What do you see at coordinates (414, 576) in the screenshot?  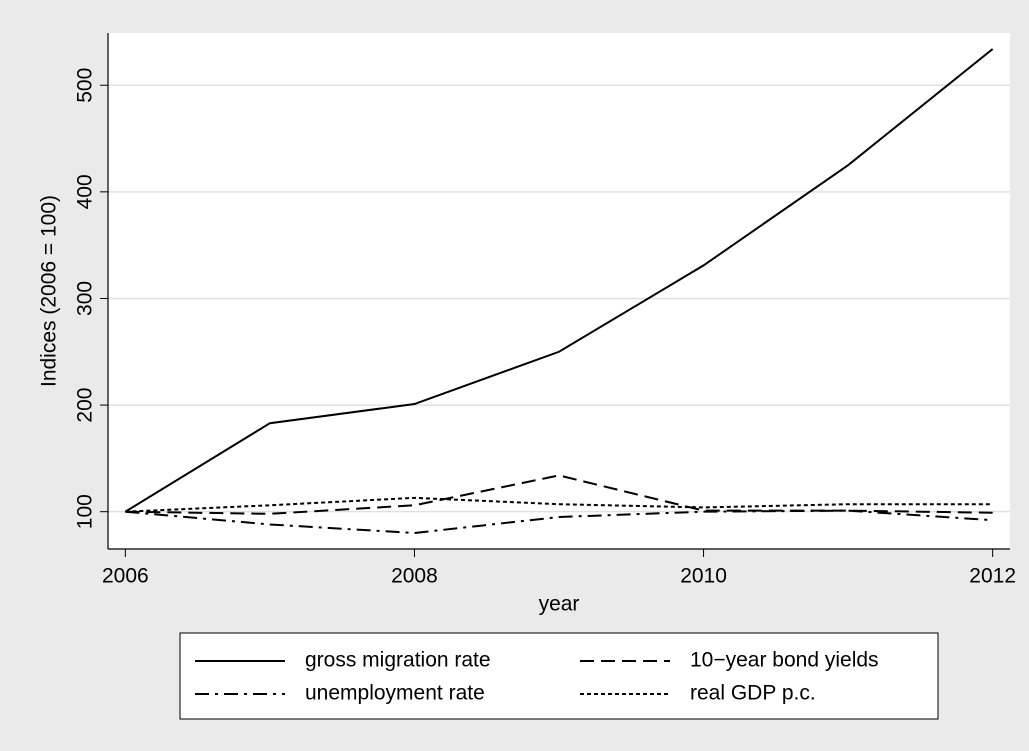 I see `x-tick-label: 2008` at bounding box center [414, 576].